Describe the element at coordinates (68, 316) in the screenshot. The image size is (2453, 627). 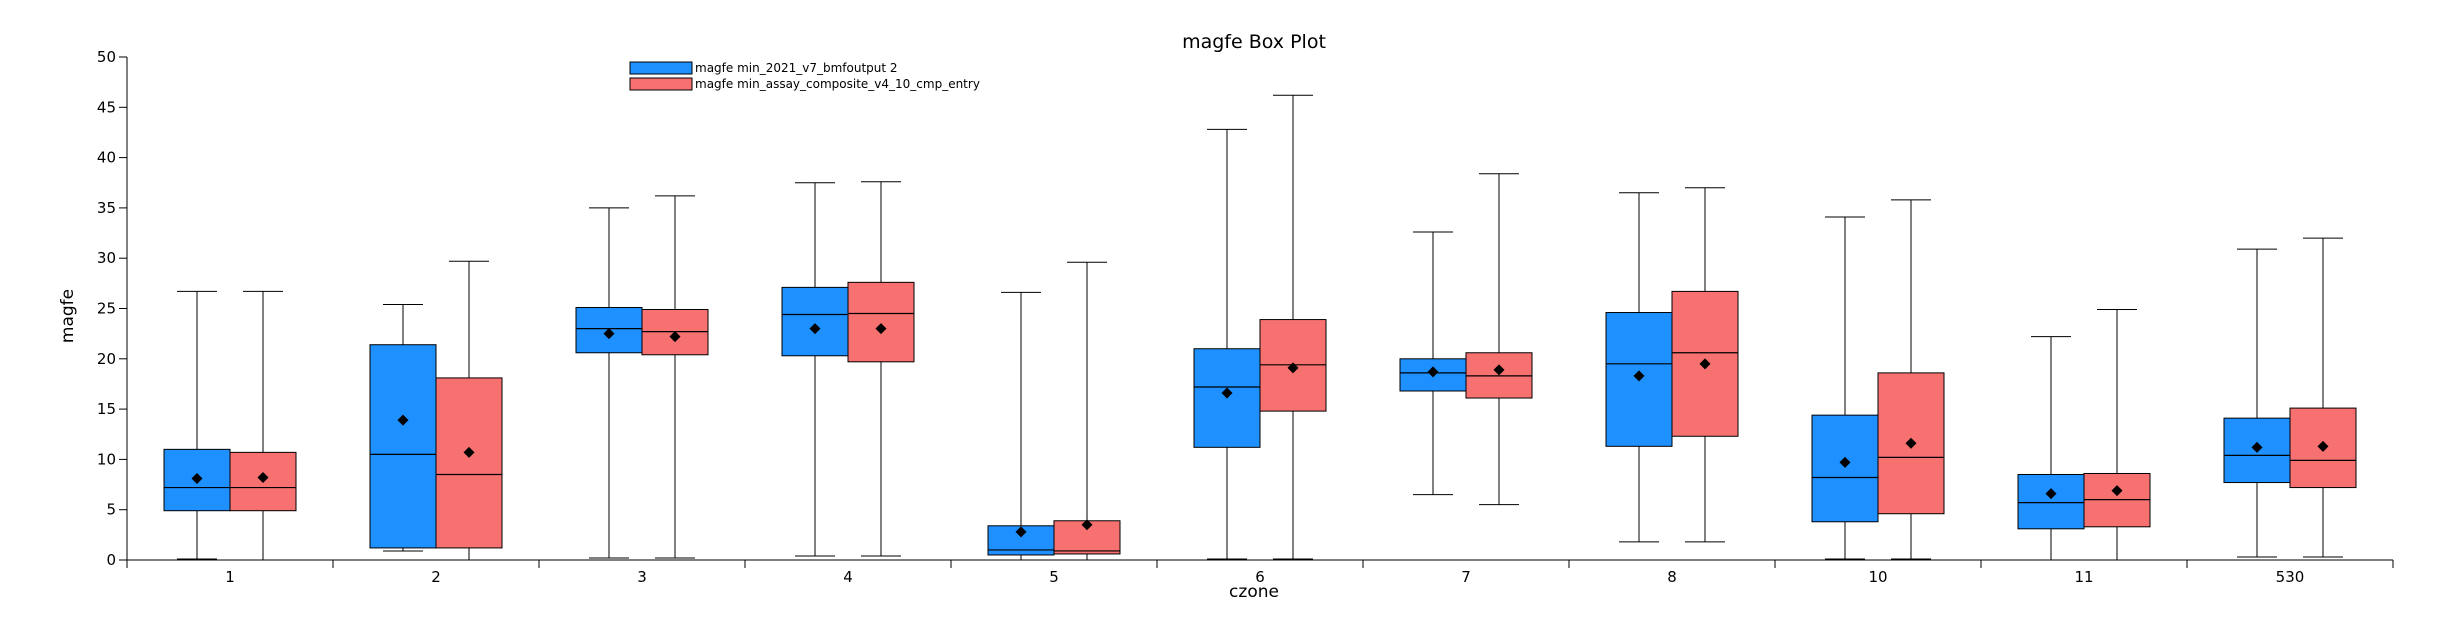
I see `y-axis-title: magfe` at that location.